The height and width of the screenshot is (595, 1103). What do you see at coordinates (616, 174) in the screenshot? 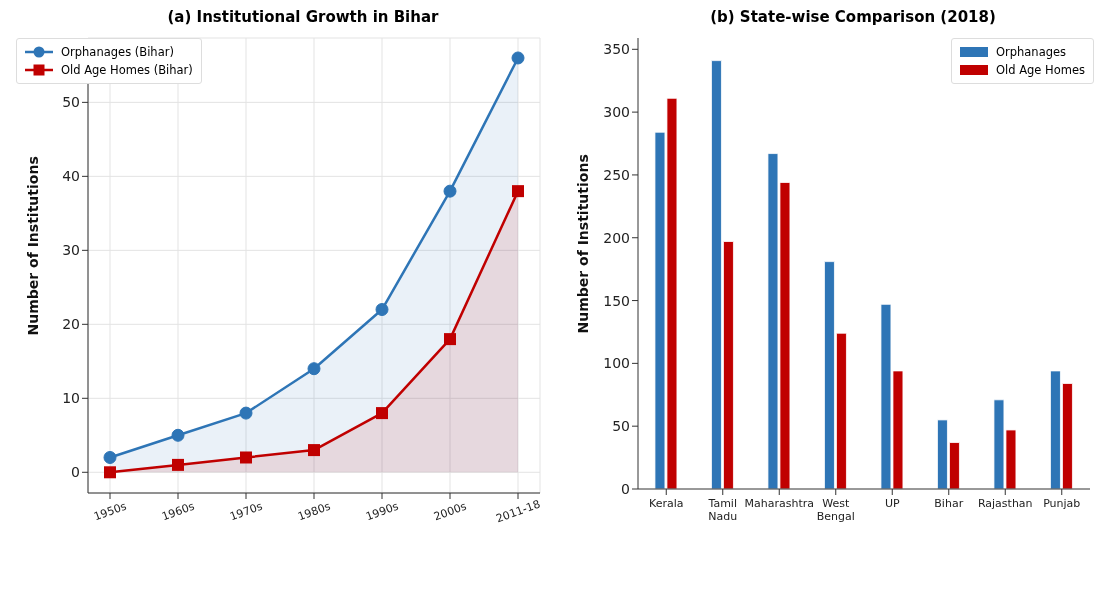
I see `y-tick-label: 250` at bounding box center [616, 174].